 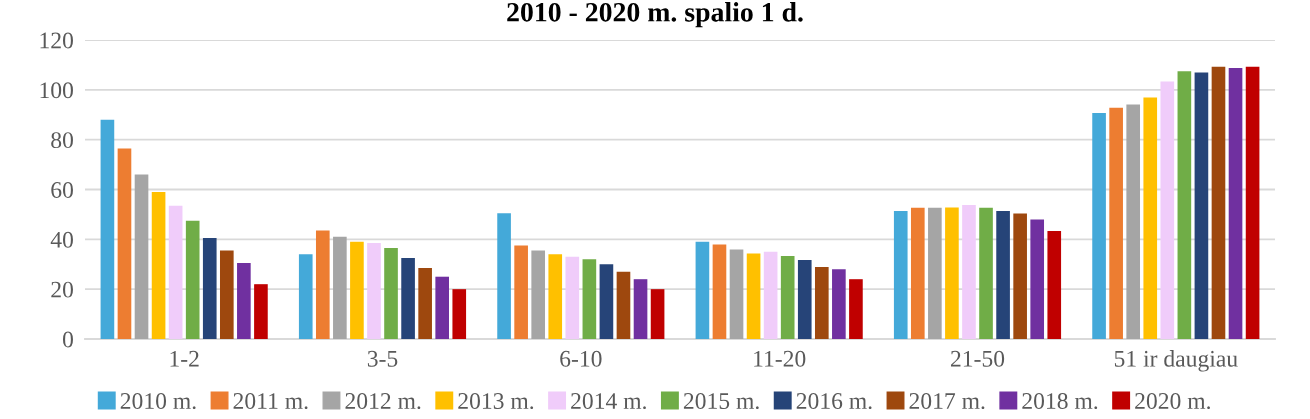 I want to click on y-tick-label: 40, so click(x=61, y=239).